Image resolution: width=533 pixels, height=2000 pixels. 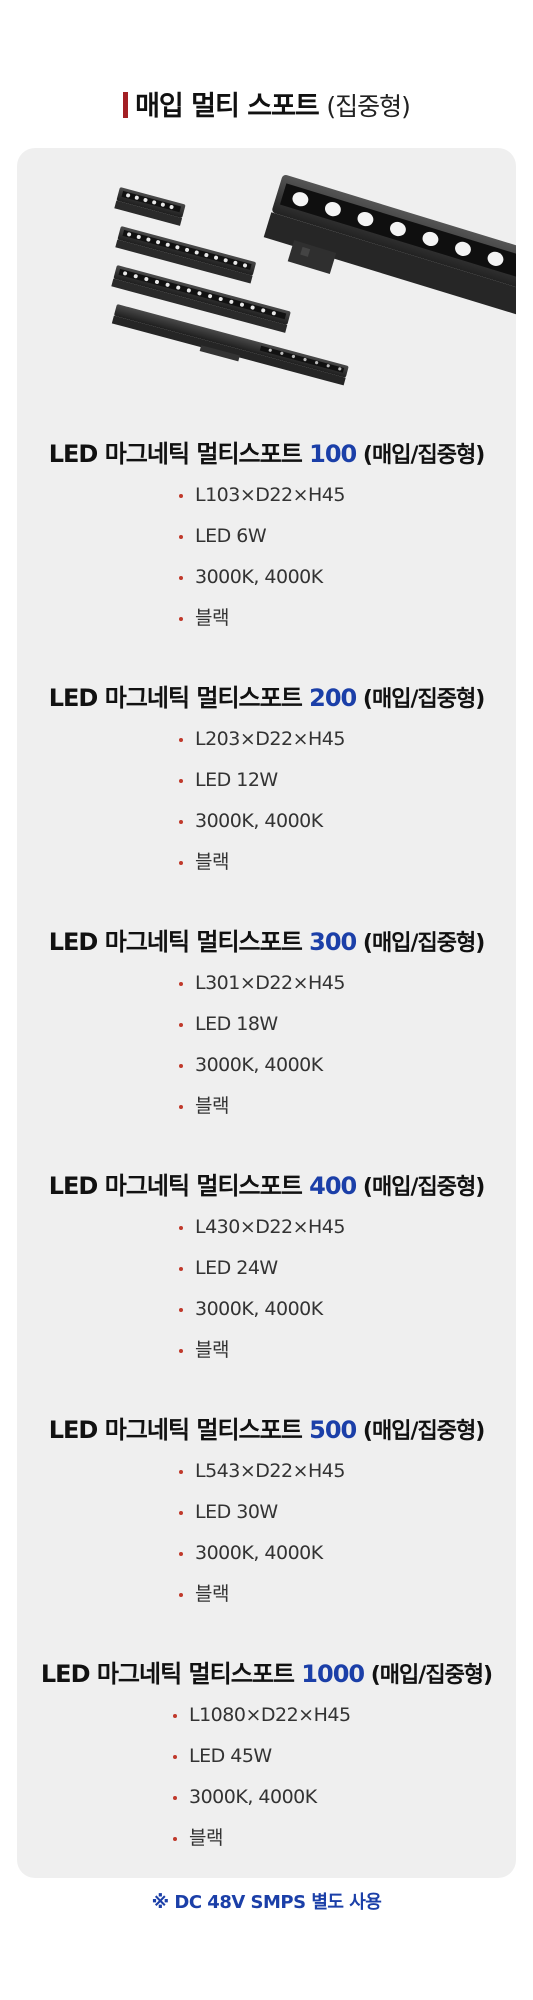 I want to click on spec-text: LED 18W, so click(x=236, y=1024).